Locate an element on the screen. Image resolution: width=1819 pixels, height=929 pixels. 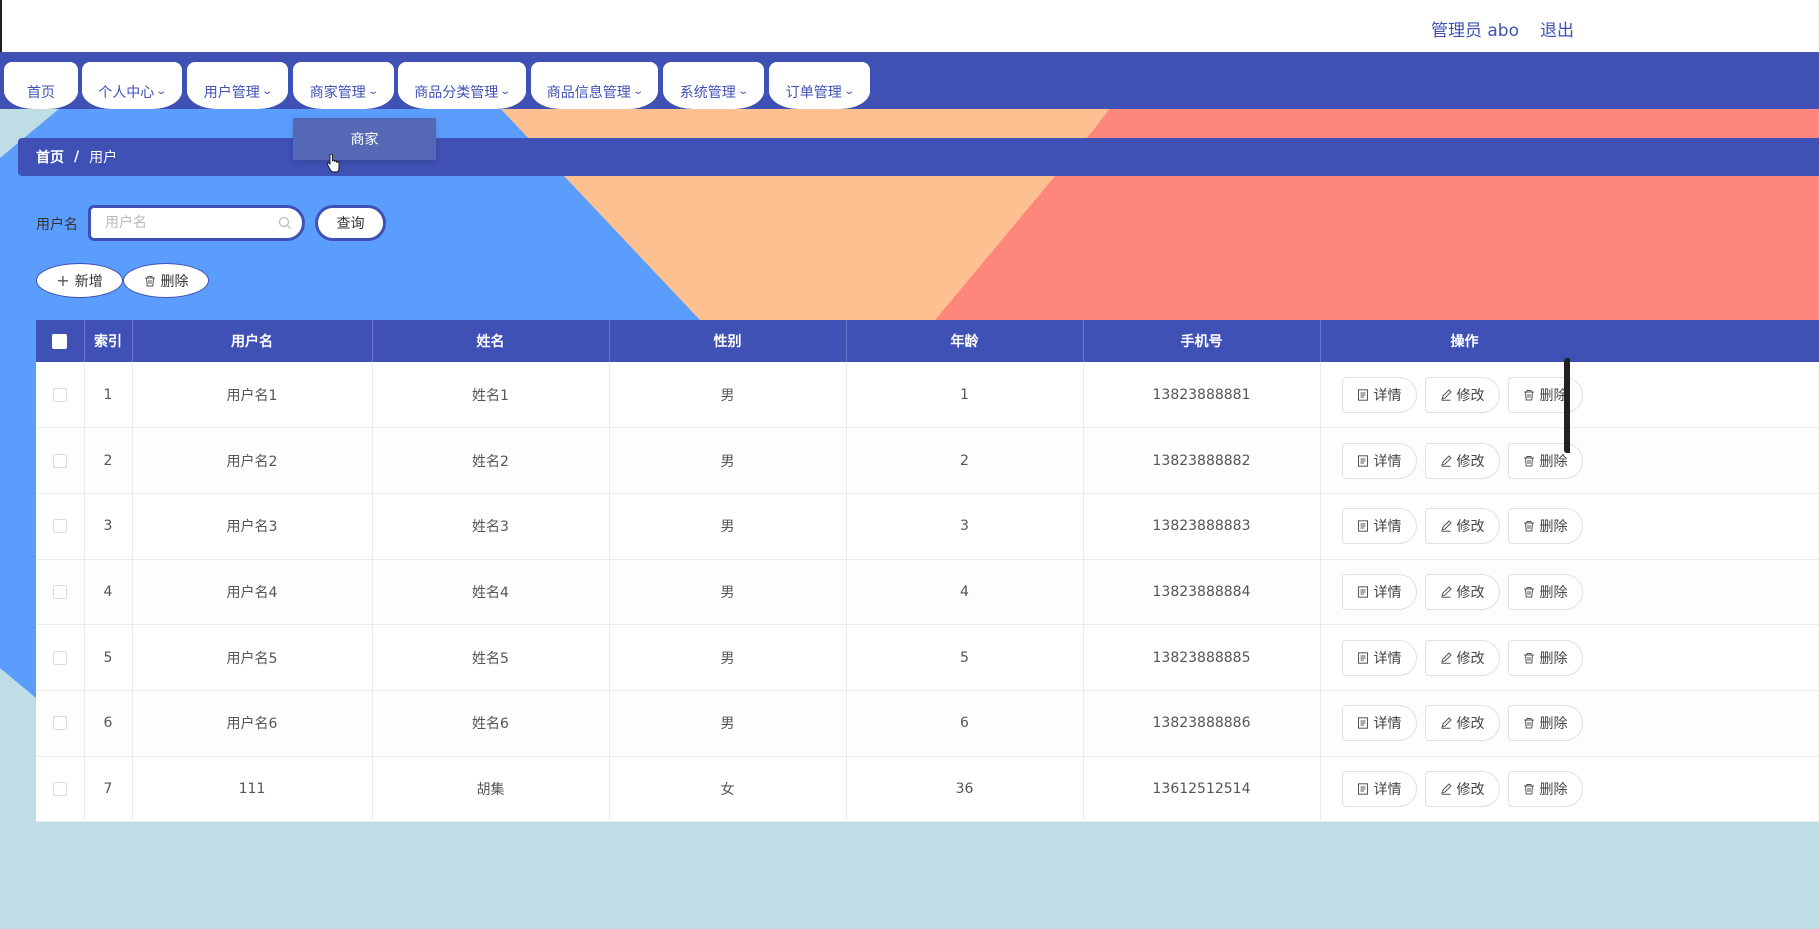
select-all-checkbox is located at coordinates (60, 341).